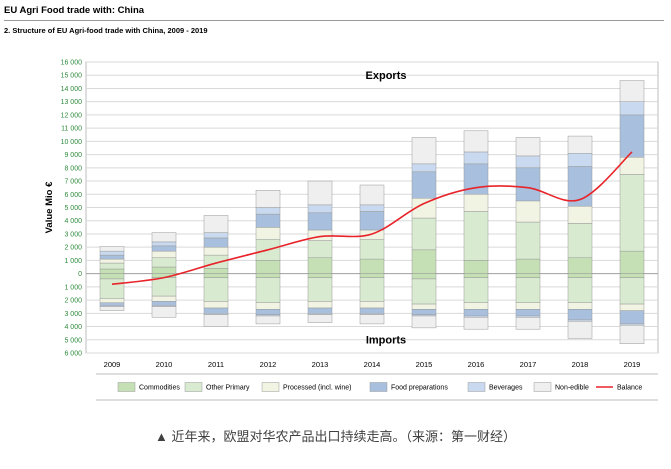 The width and height of the screenshot is (671, 469). Describe the element at coordinates (74, 10) in the screenshot. I see `page-title: EU Agri Food trade with: China` at that location.